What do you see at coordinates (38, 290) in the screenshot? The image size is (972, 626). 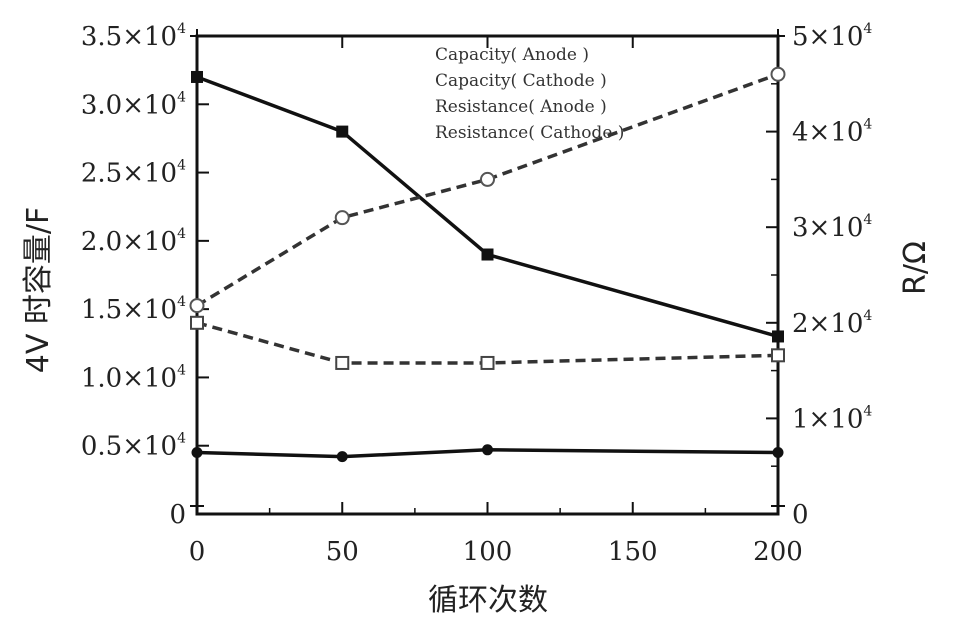 I see `y-axis-left-title: 4V 时容量/F` at bounding box center [38, 290].